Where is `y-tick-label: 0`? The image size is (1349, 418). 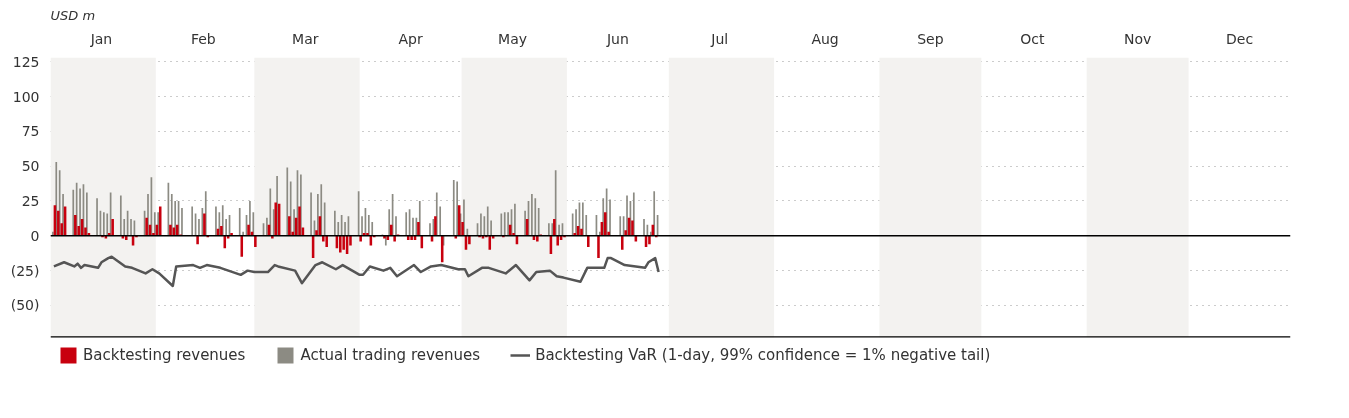
y-tick-label: 0 is located at coordinates (35, 235).